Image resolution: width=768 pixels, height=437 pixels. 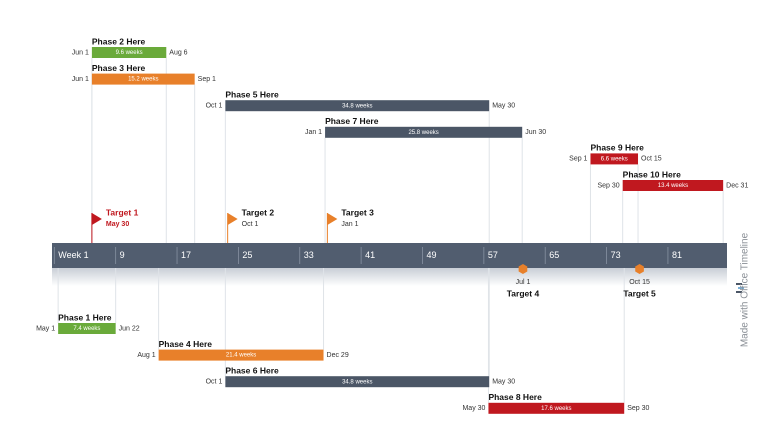 What do you see at coordinates (250, 224) in the screenshot?
I see `milestone-date: Oct 1` at bounding box center [250, 224].